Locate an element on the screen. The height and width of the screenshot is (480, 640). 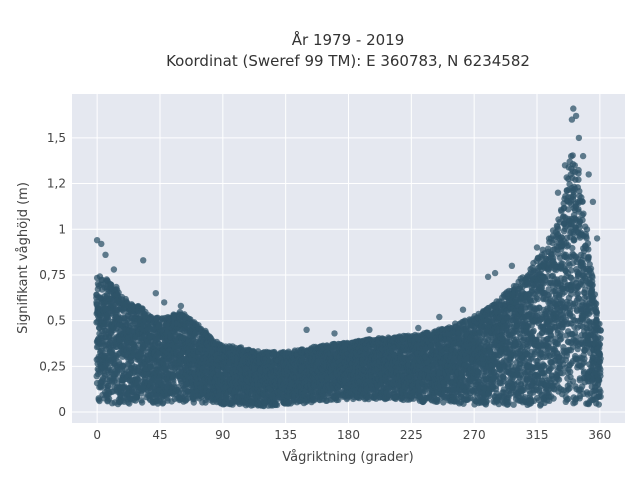
chart-title-line-1: År 1979 - 2019 is located at coordinates (348, 39).